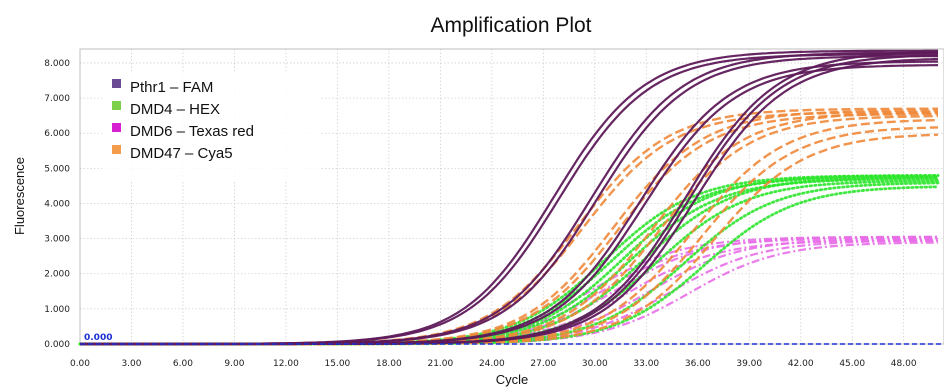  I want to click on x-tick-label: 30.00, so click(595, 364).